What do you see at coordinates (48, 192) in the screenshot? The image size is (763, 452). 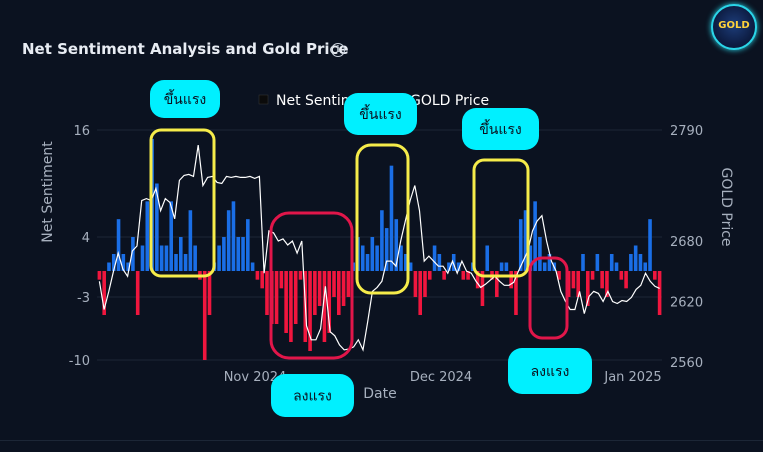 I see `y-axis-label: Net Sentiment` at bounding box center [48, 192].